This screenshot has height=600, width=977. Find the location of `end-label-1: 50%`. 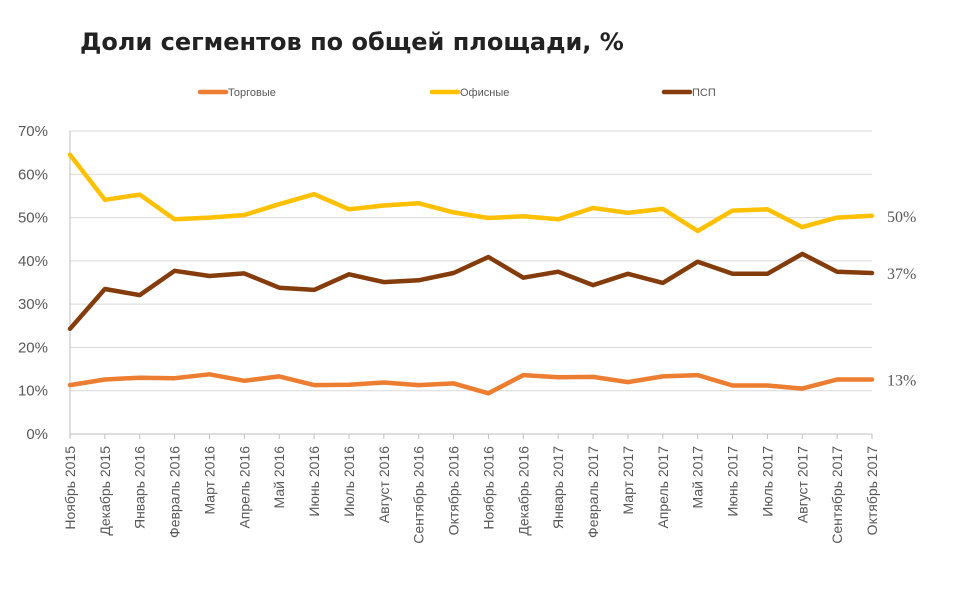

end-label-1: 50% is located at coordinates (901, 217).